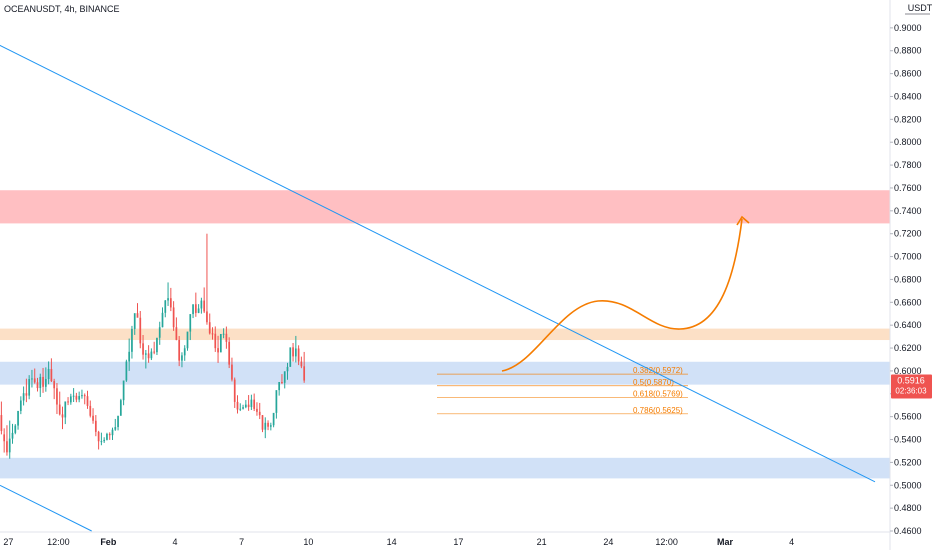 This screenshot has height=550, width=932. I want to click on lower-trendline, so click(46, 508).